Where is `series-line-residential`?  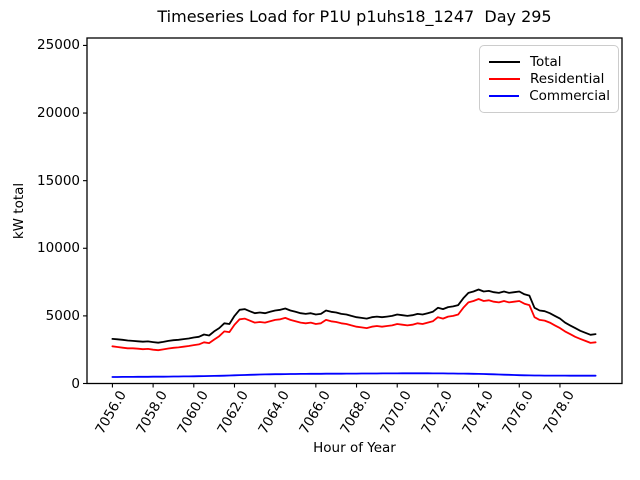 series-line-residential is located at coordinates (354, 325).